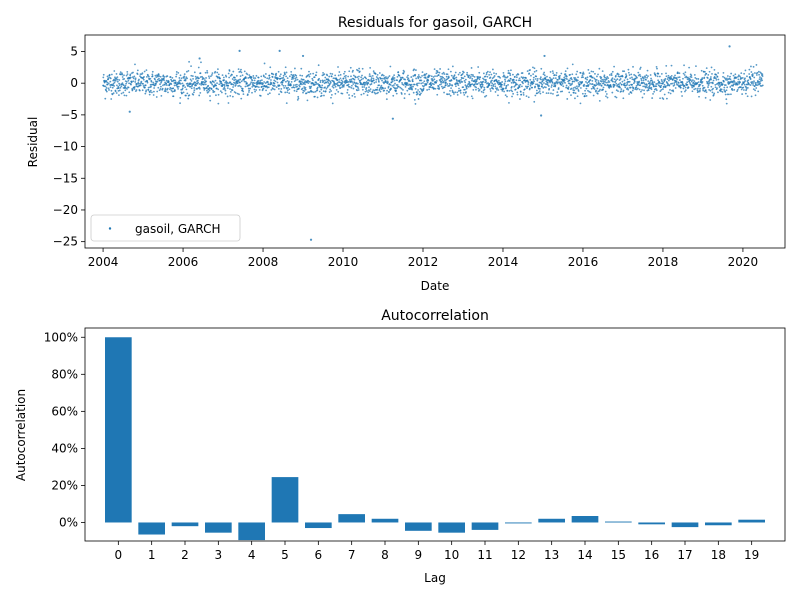 The height and width of the screenshot is (604, 800). What do you see at coordinates (252, 555) in the screenshot?
I see `x-tick-label: 4` at bounding box center [252, 555].